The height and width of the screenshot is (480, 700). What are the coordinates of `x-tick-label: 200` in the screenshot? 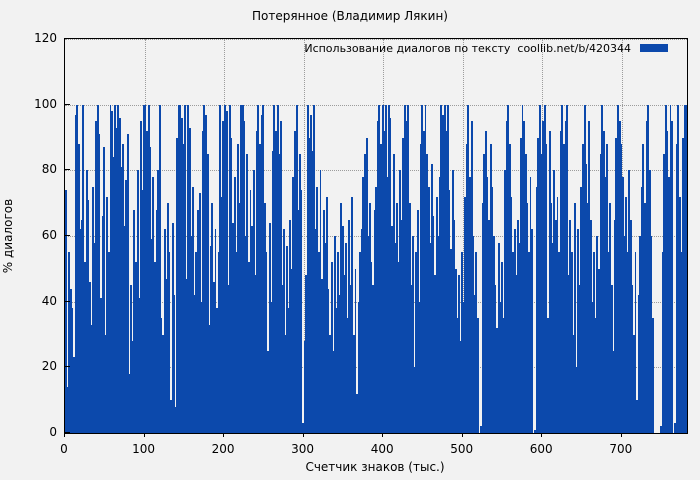 It's located at (223, 449).